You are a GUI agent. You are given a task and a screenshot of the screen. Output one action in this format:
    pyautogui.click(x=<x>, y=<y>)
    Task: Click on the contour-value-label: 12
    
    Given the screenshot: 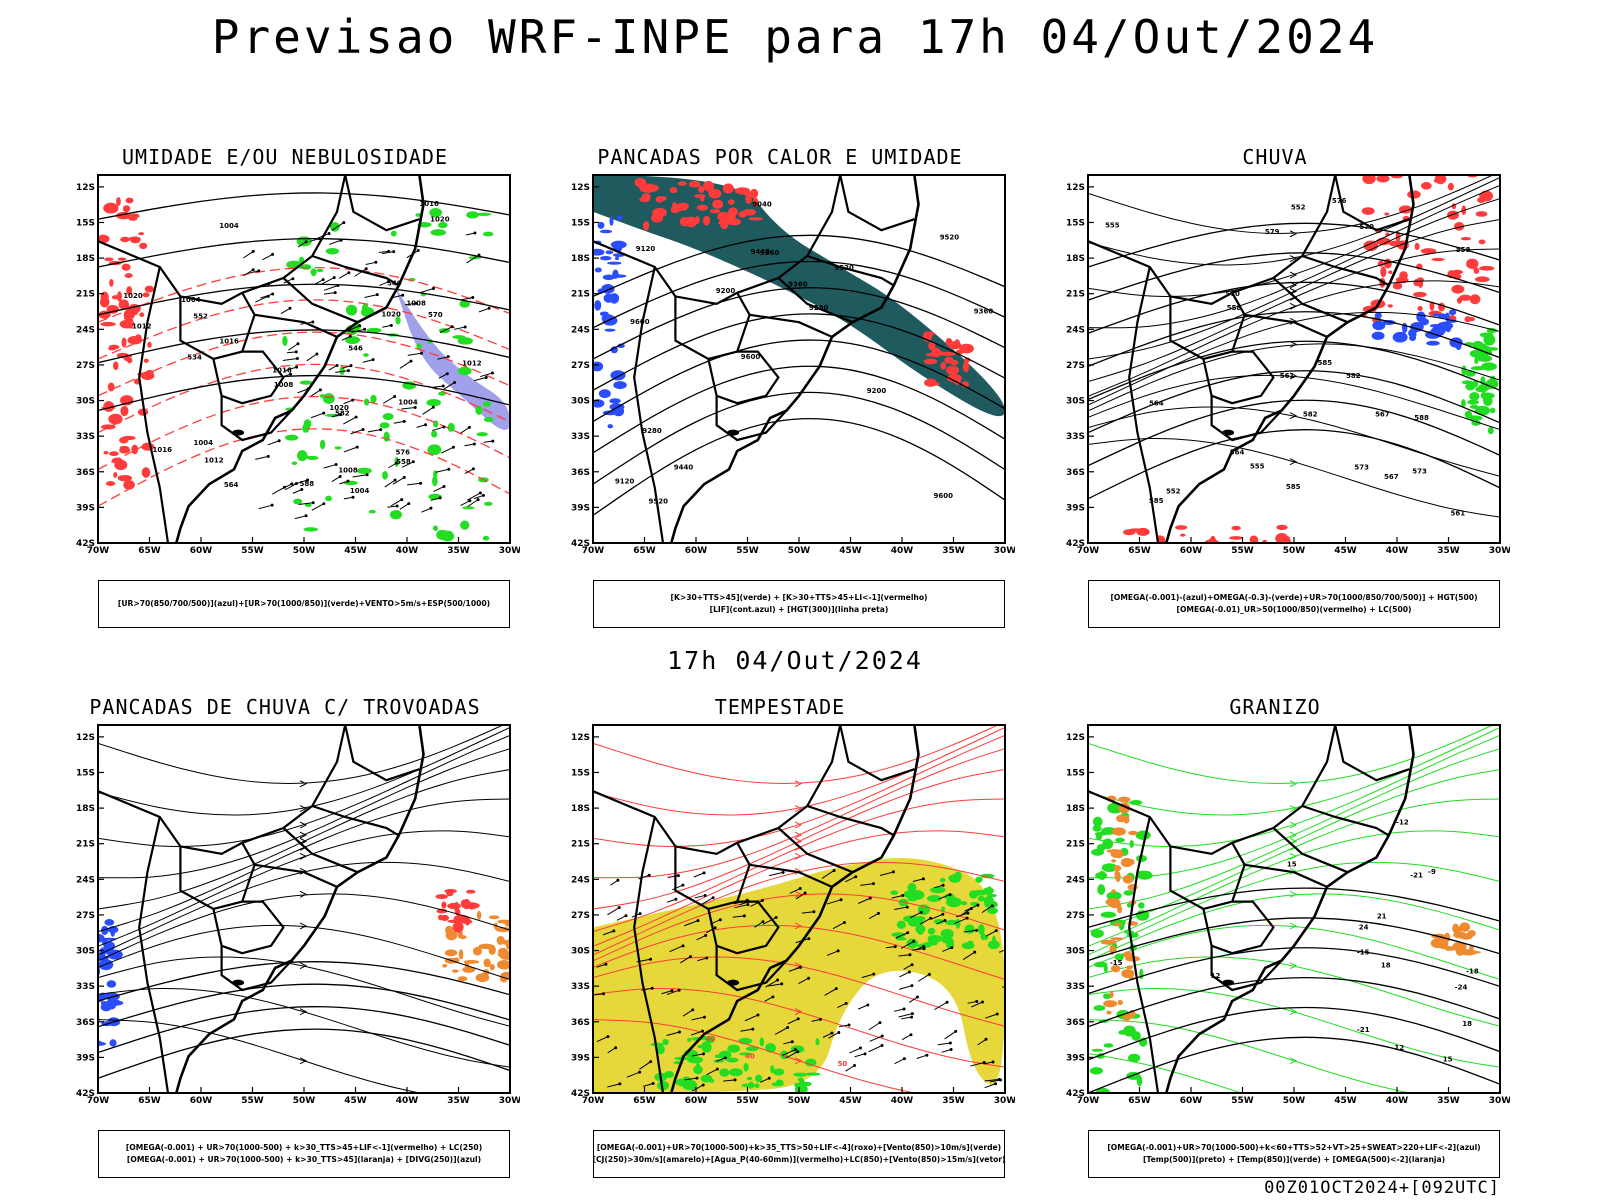 What is the action you would take?
    pyautogui.click(x=1400, y=1048)
    